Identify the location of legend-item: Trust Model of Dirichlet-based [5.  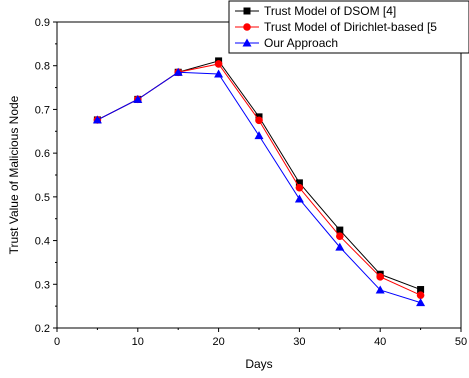
(336, 27).